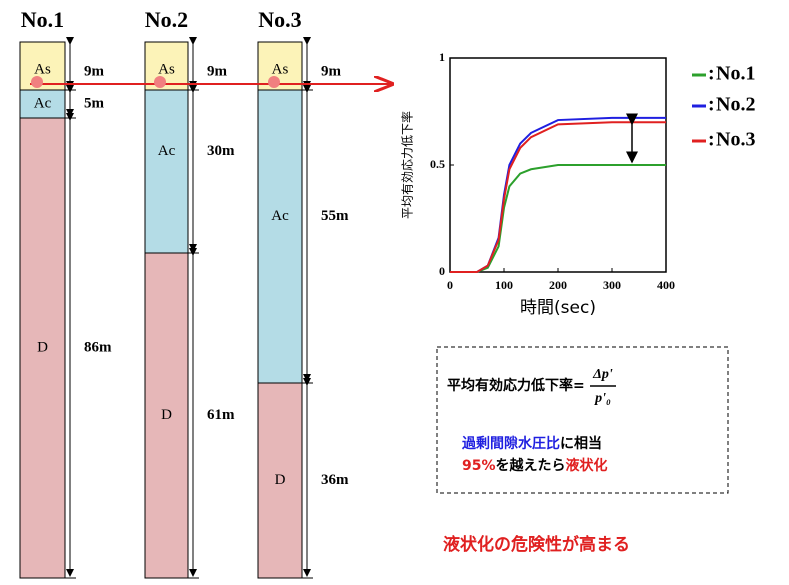  What do you see at coordinates (735, 140) in the screenshot?
I see `legend-label: No.3` at bounding box center [735, 140].